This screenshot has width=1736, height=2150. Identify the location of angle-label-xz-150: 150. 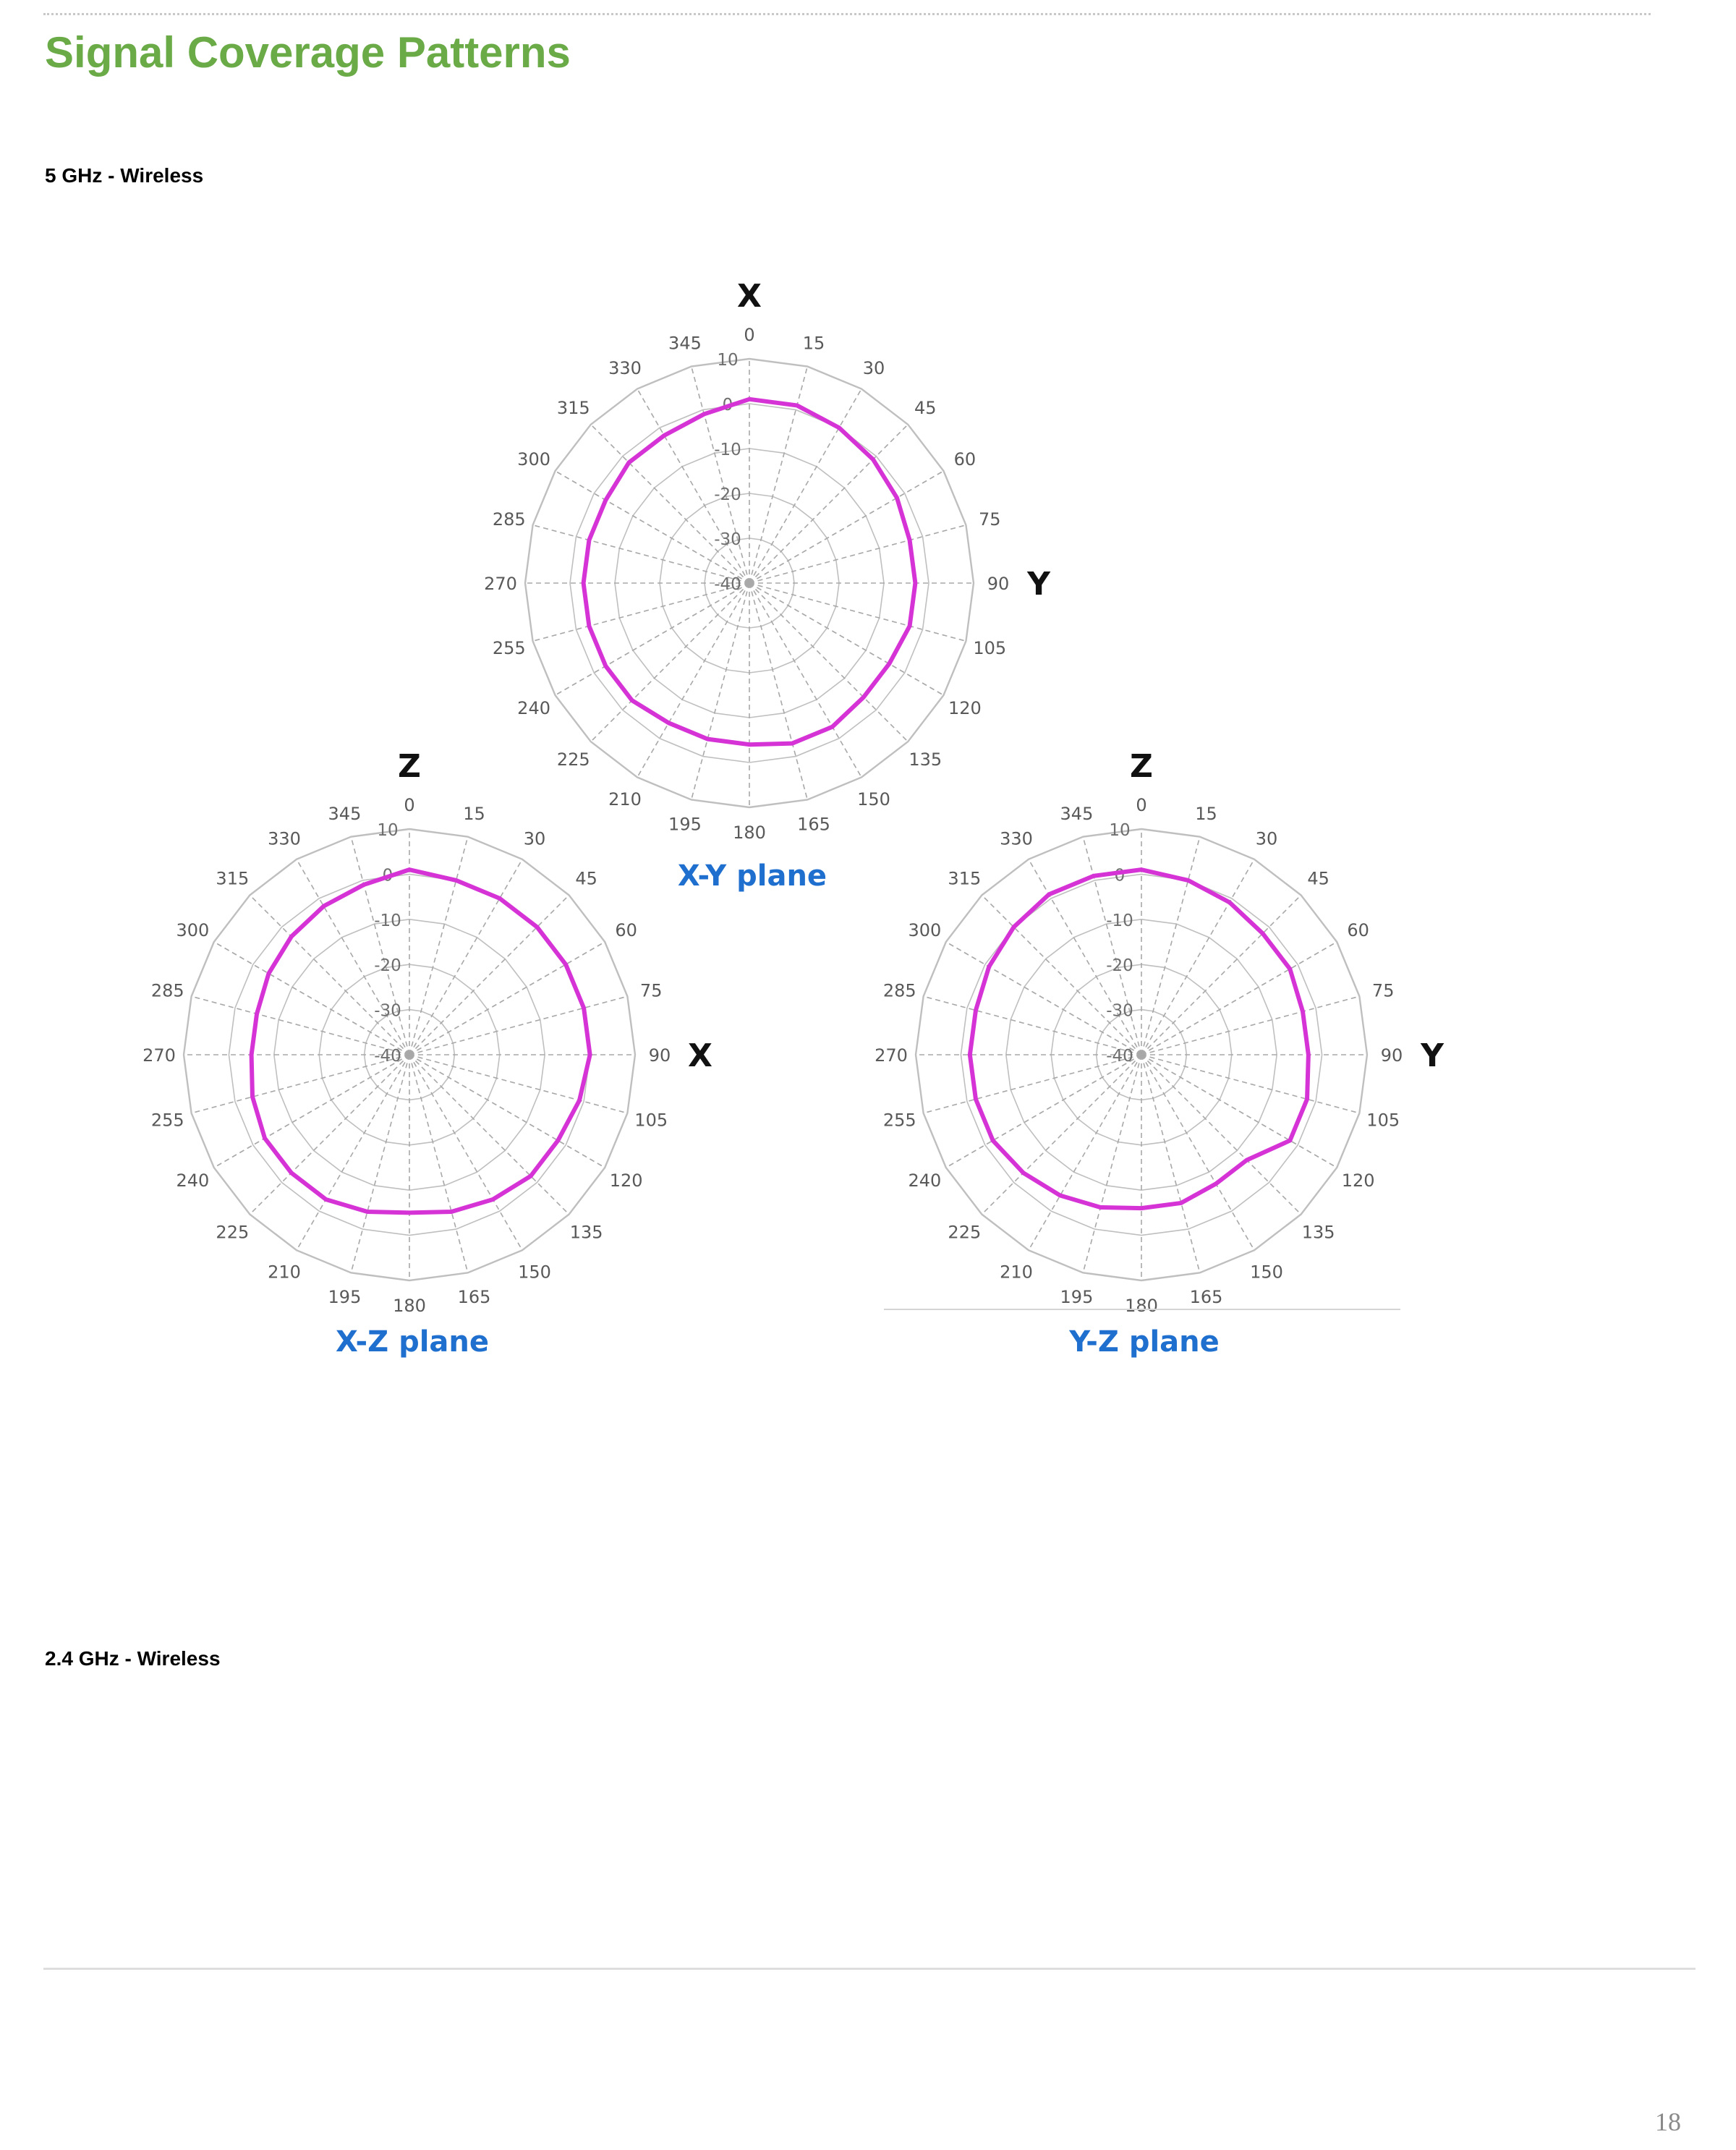
(534, 1272).